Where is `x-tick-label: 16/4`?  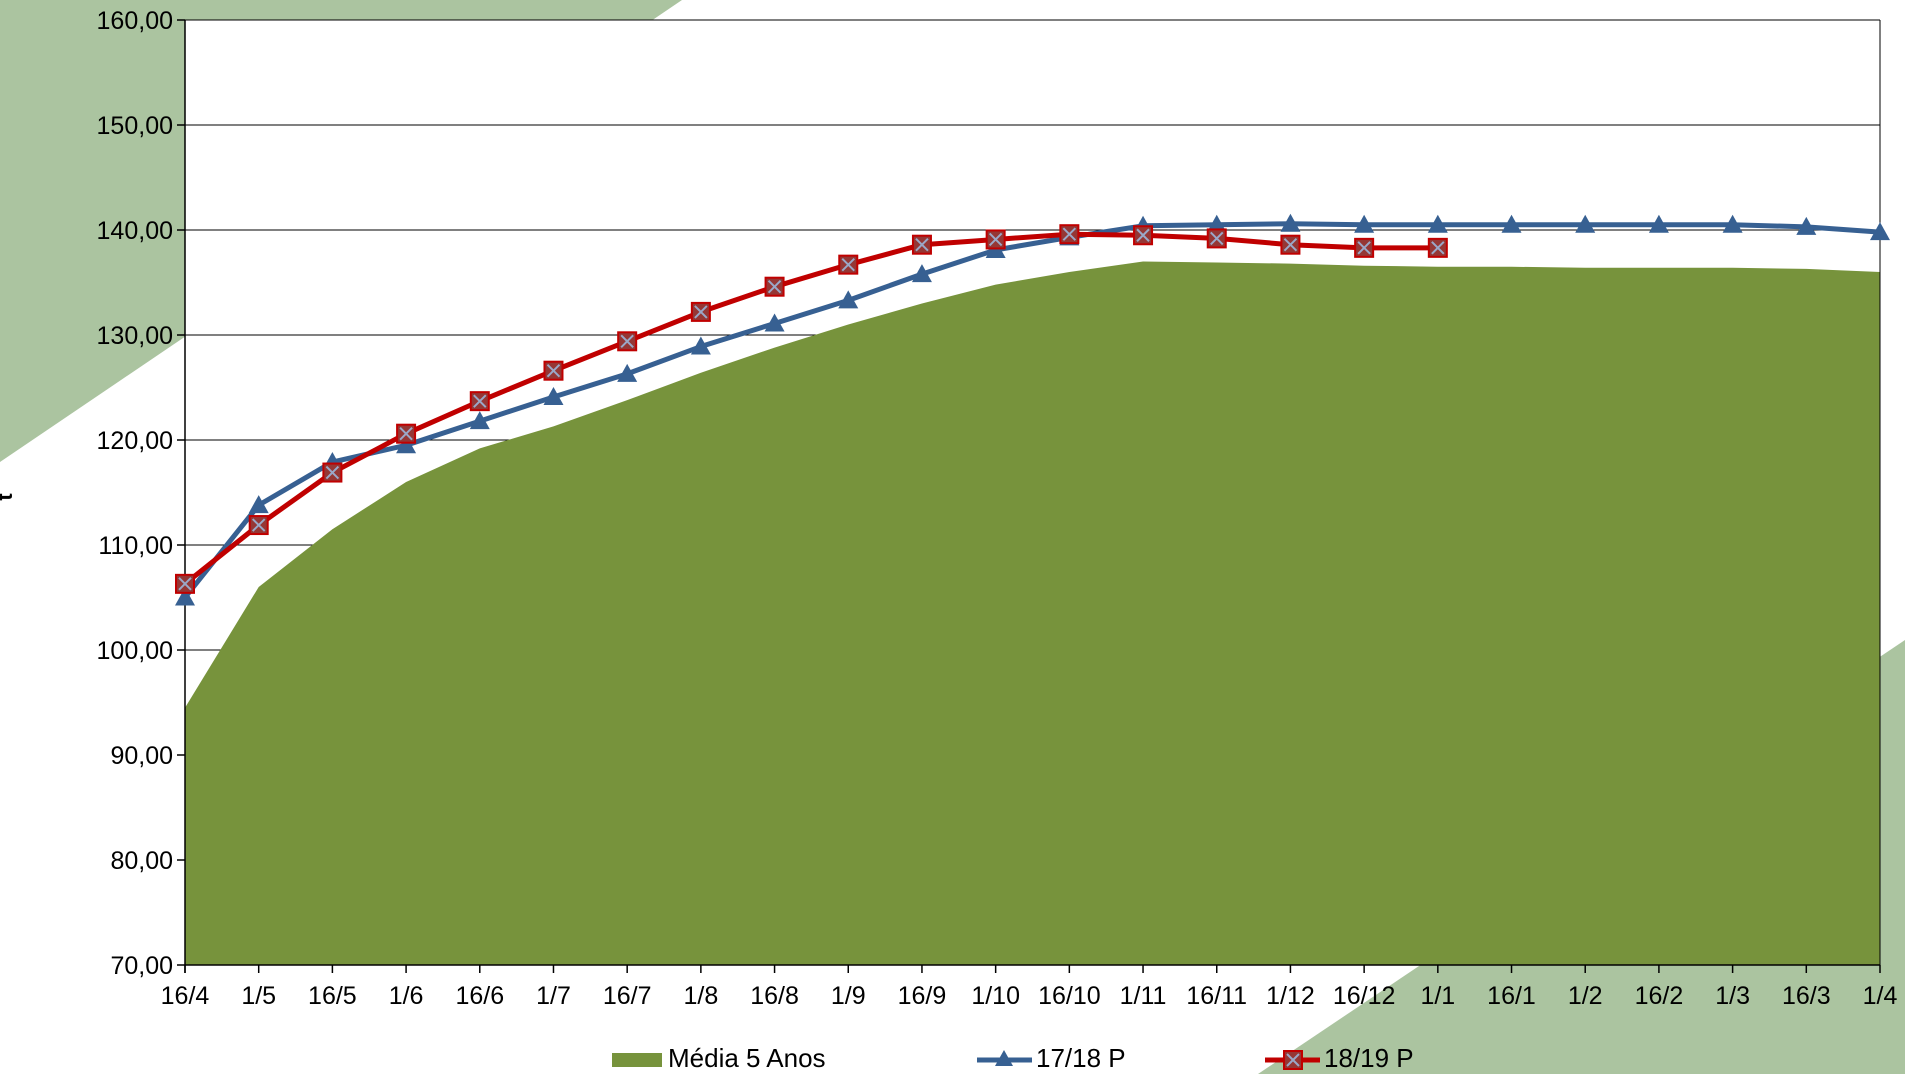 x-tick-label: 16/4 is located at coordinates (185, 996).